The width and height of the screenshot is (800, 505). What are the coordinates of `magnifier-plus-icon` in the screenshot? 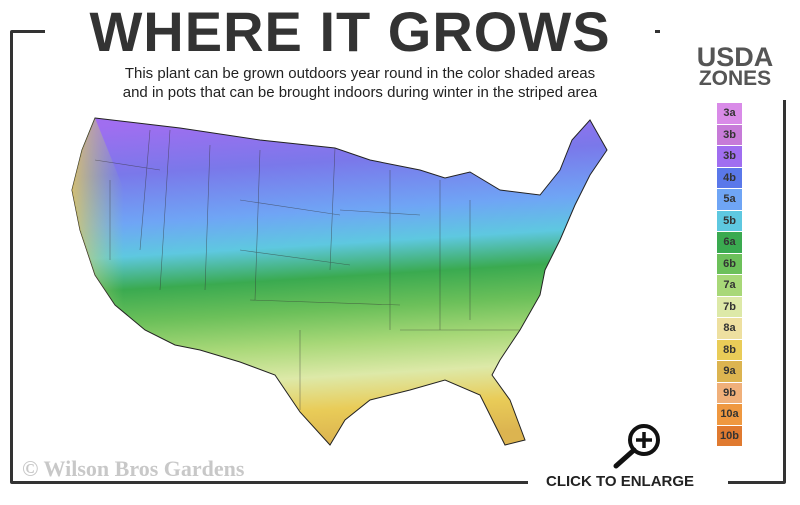 It's located at (638, 446).